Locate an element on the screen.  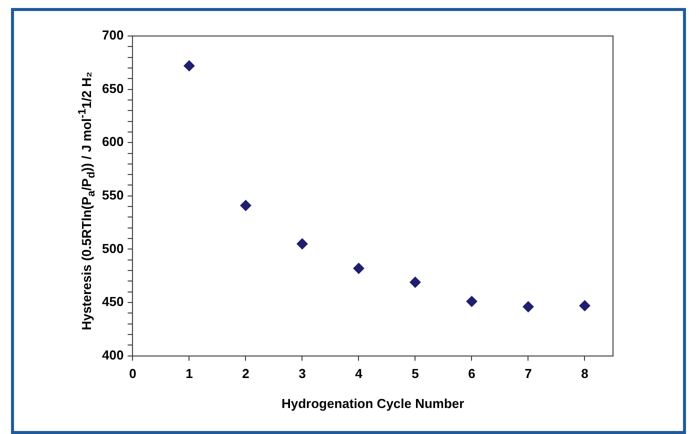
x-tick-label: 1 is located at coordinates (189, 374).